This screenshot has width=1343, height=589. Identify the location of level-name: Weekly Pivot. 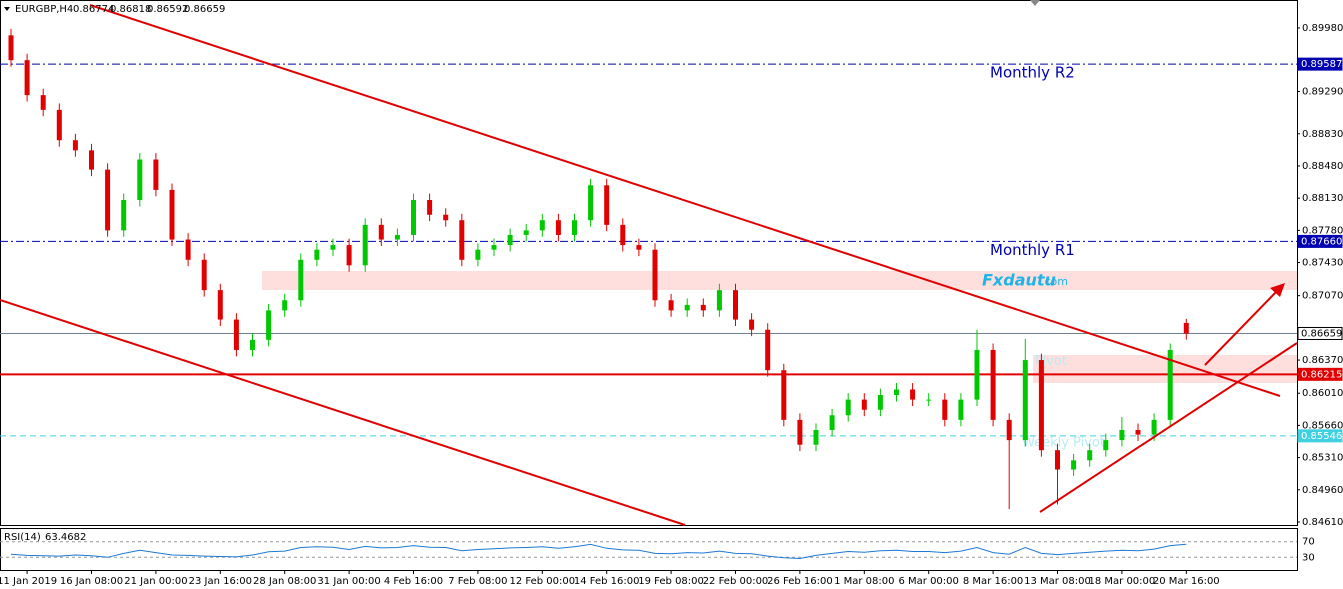
(1063, 442).